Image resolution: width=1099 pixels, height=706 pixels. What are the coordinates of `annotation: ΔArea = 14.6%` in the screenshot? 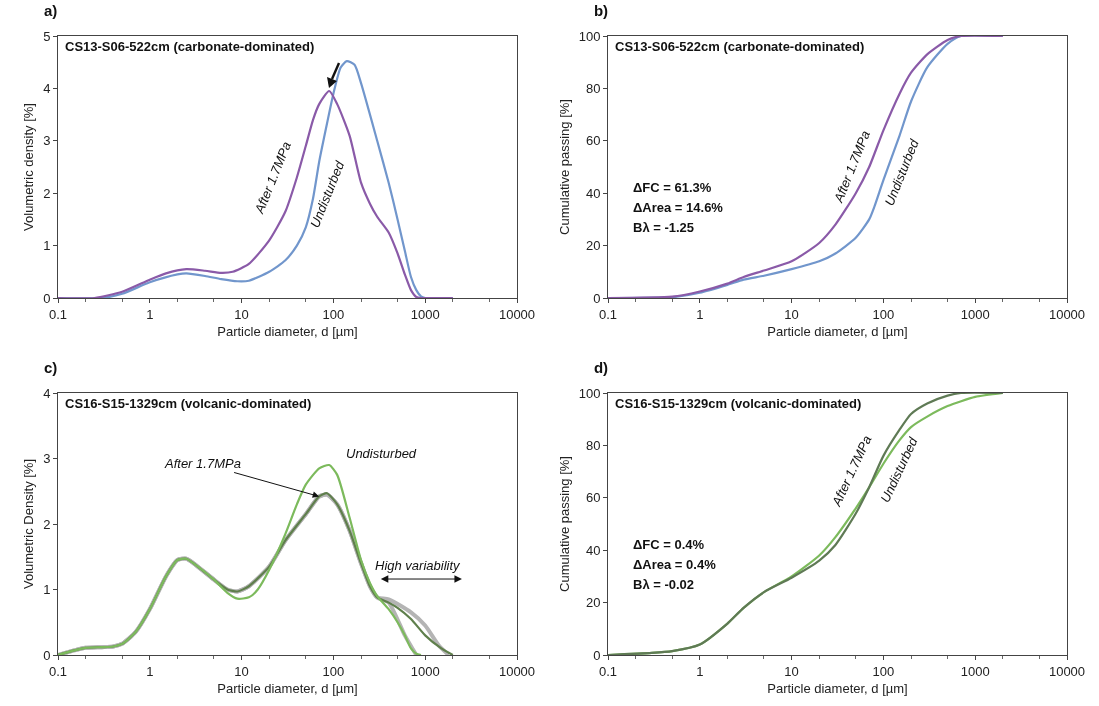 It's located at (678, 207).